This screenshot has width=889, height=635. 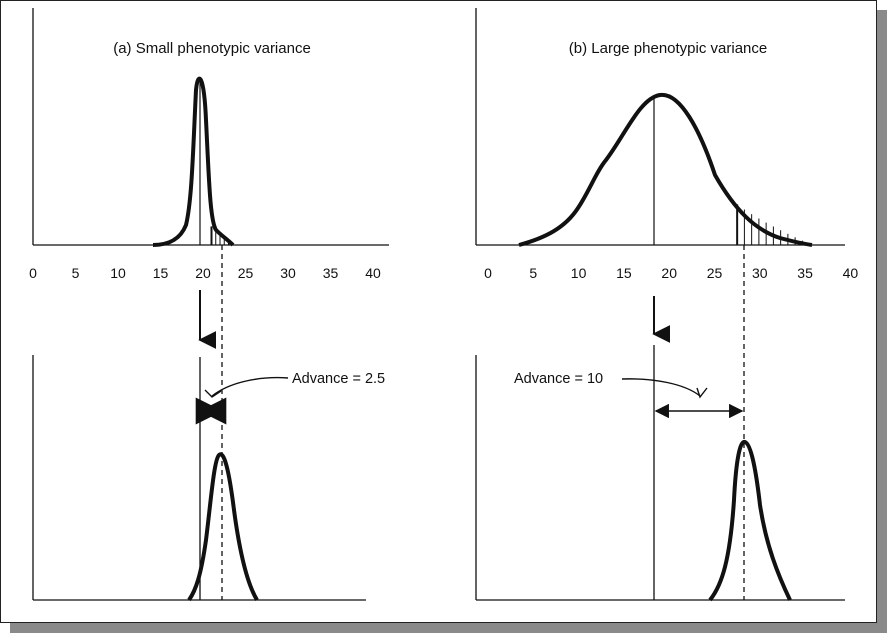 What do you see at coordinates (702, 393) in the screenshot?
I see `panel-b-callout-tip` at bounding box center [702, 393].